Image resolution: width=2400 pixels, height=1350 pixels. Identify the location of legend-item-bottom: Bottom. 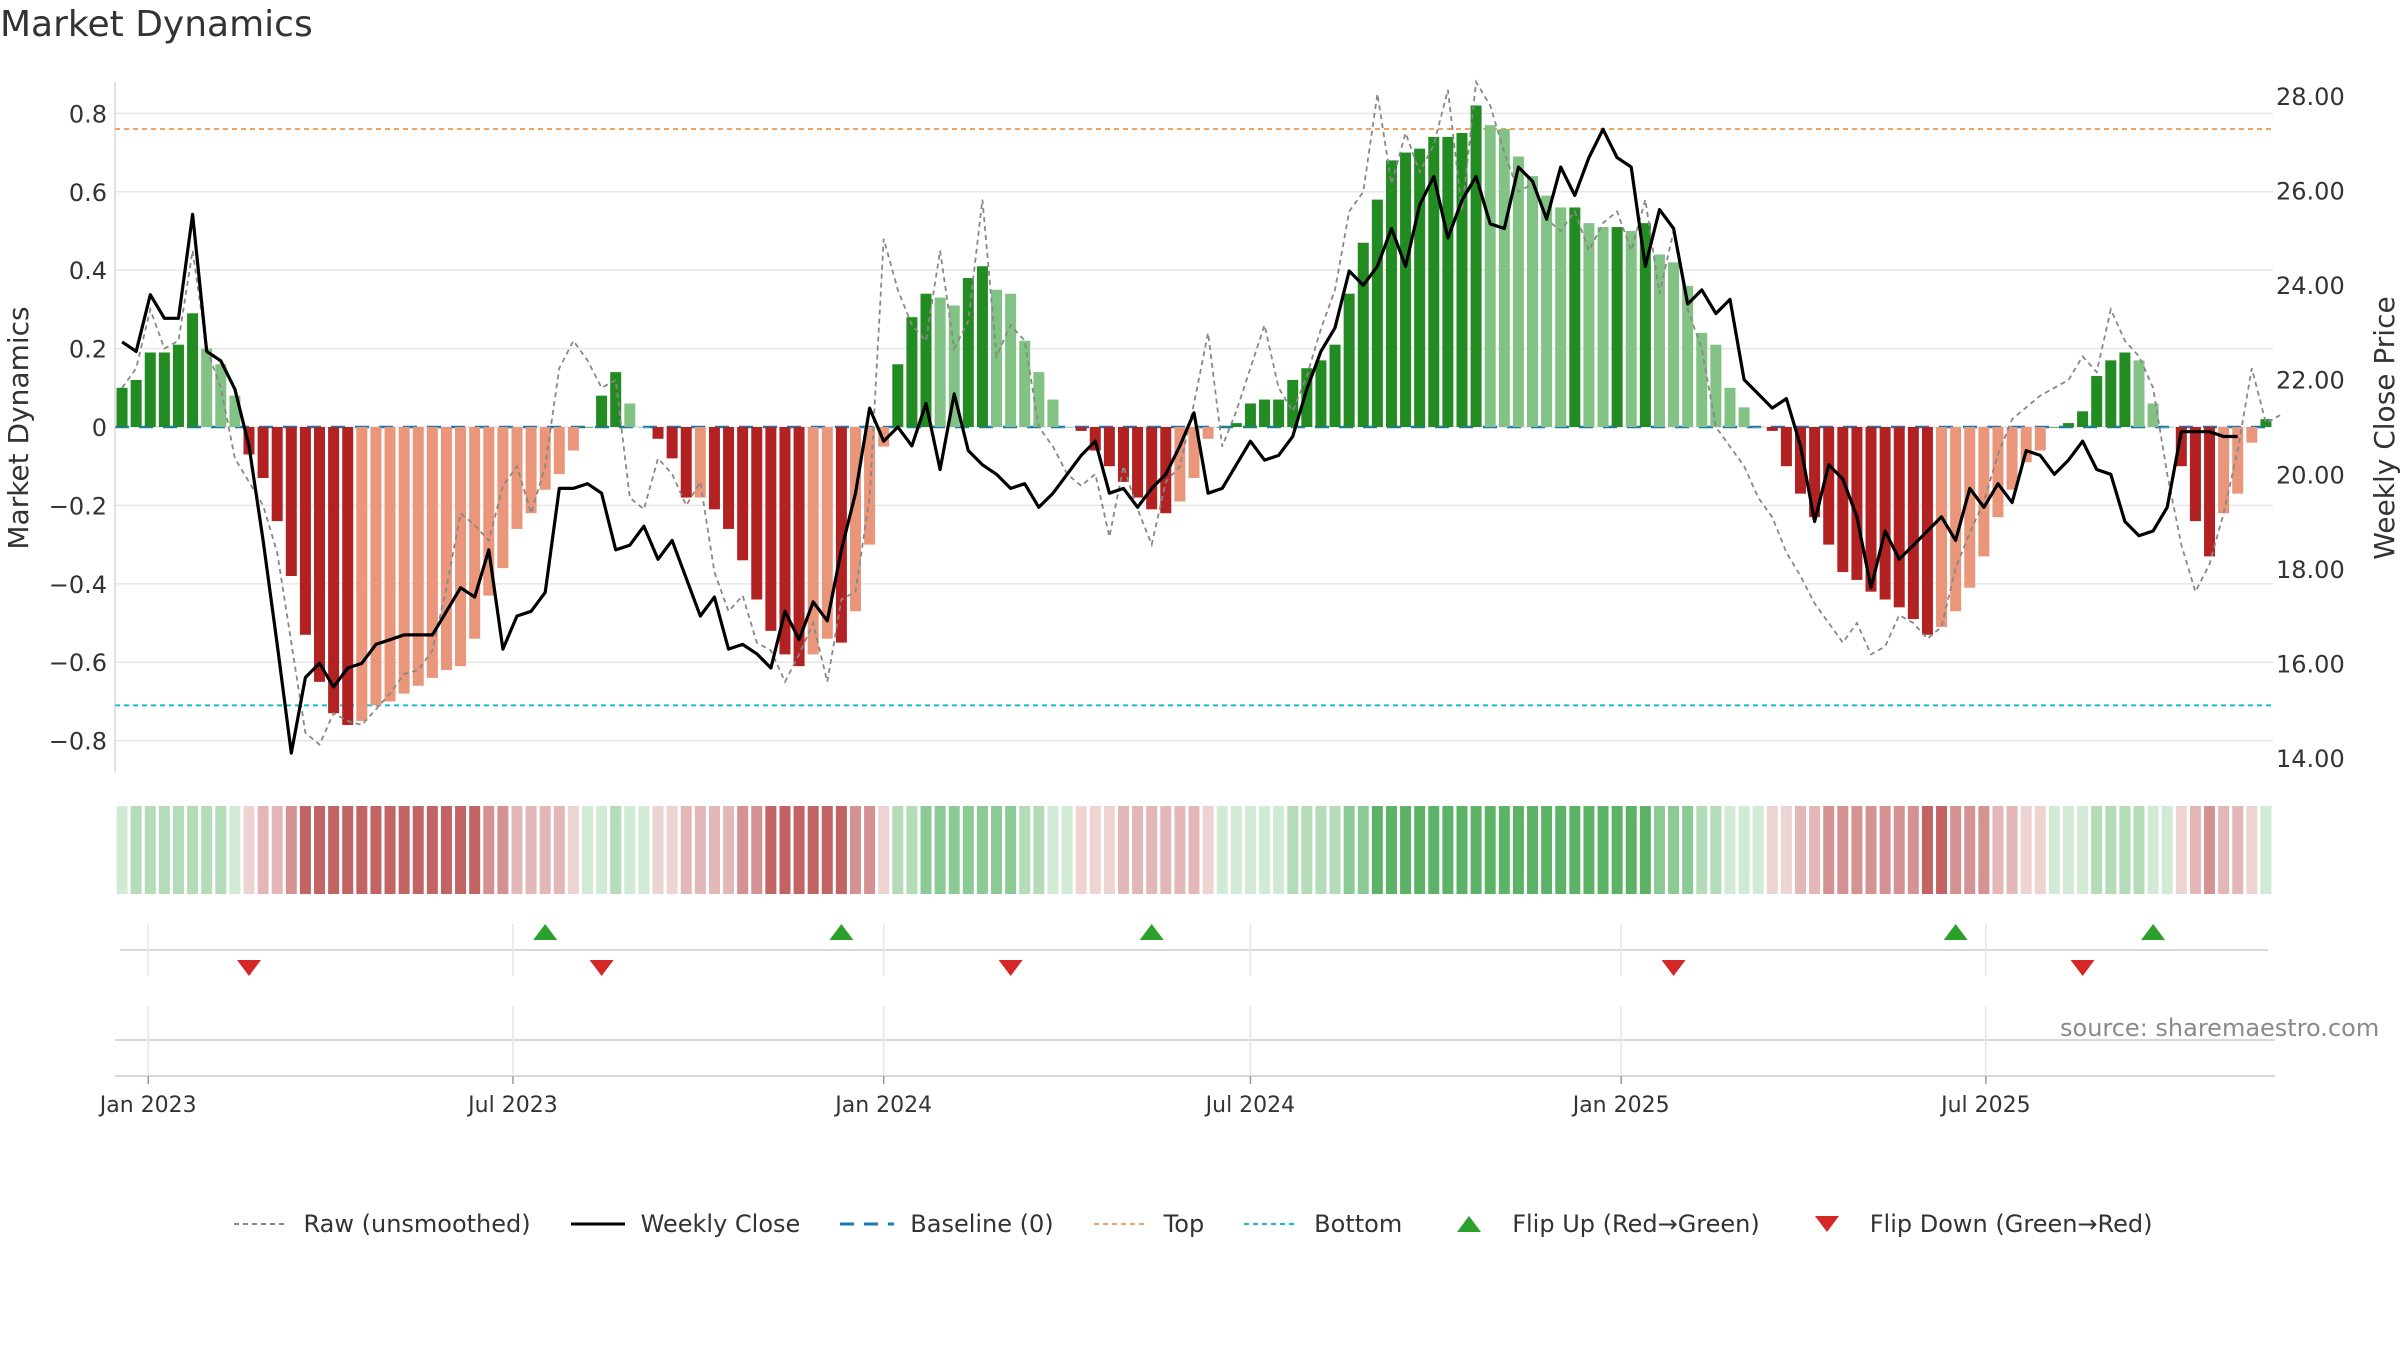
(1322, 1224).